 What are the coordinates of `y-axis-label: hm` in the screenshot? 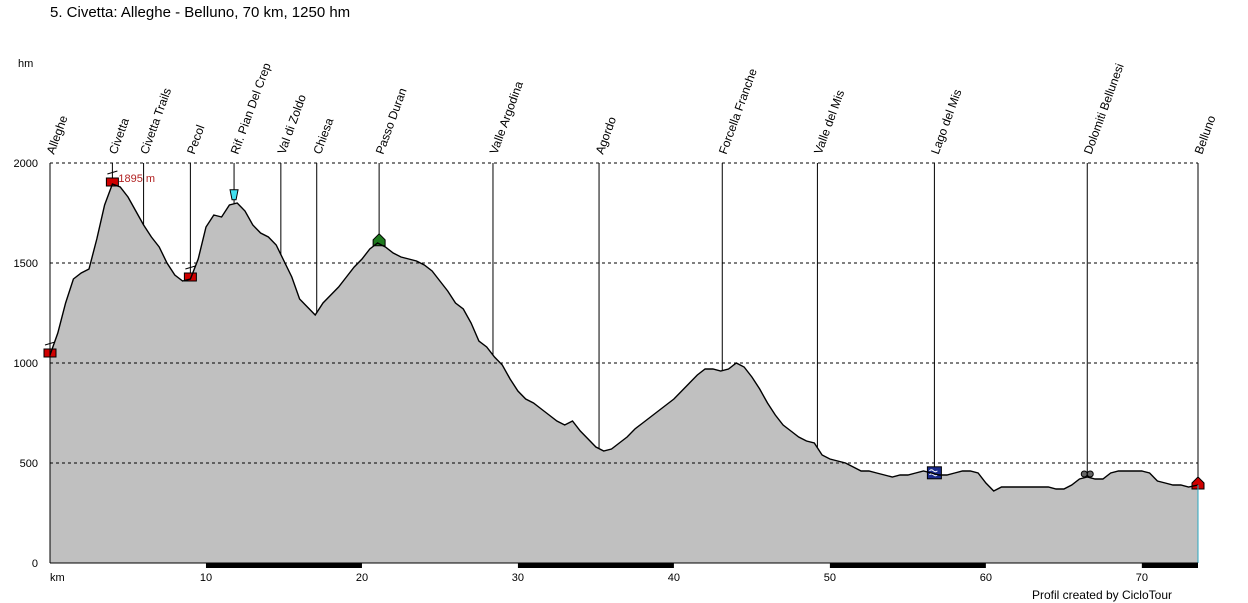 It's located at (25, 64).